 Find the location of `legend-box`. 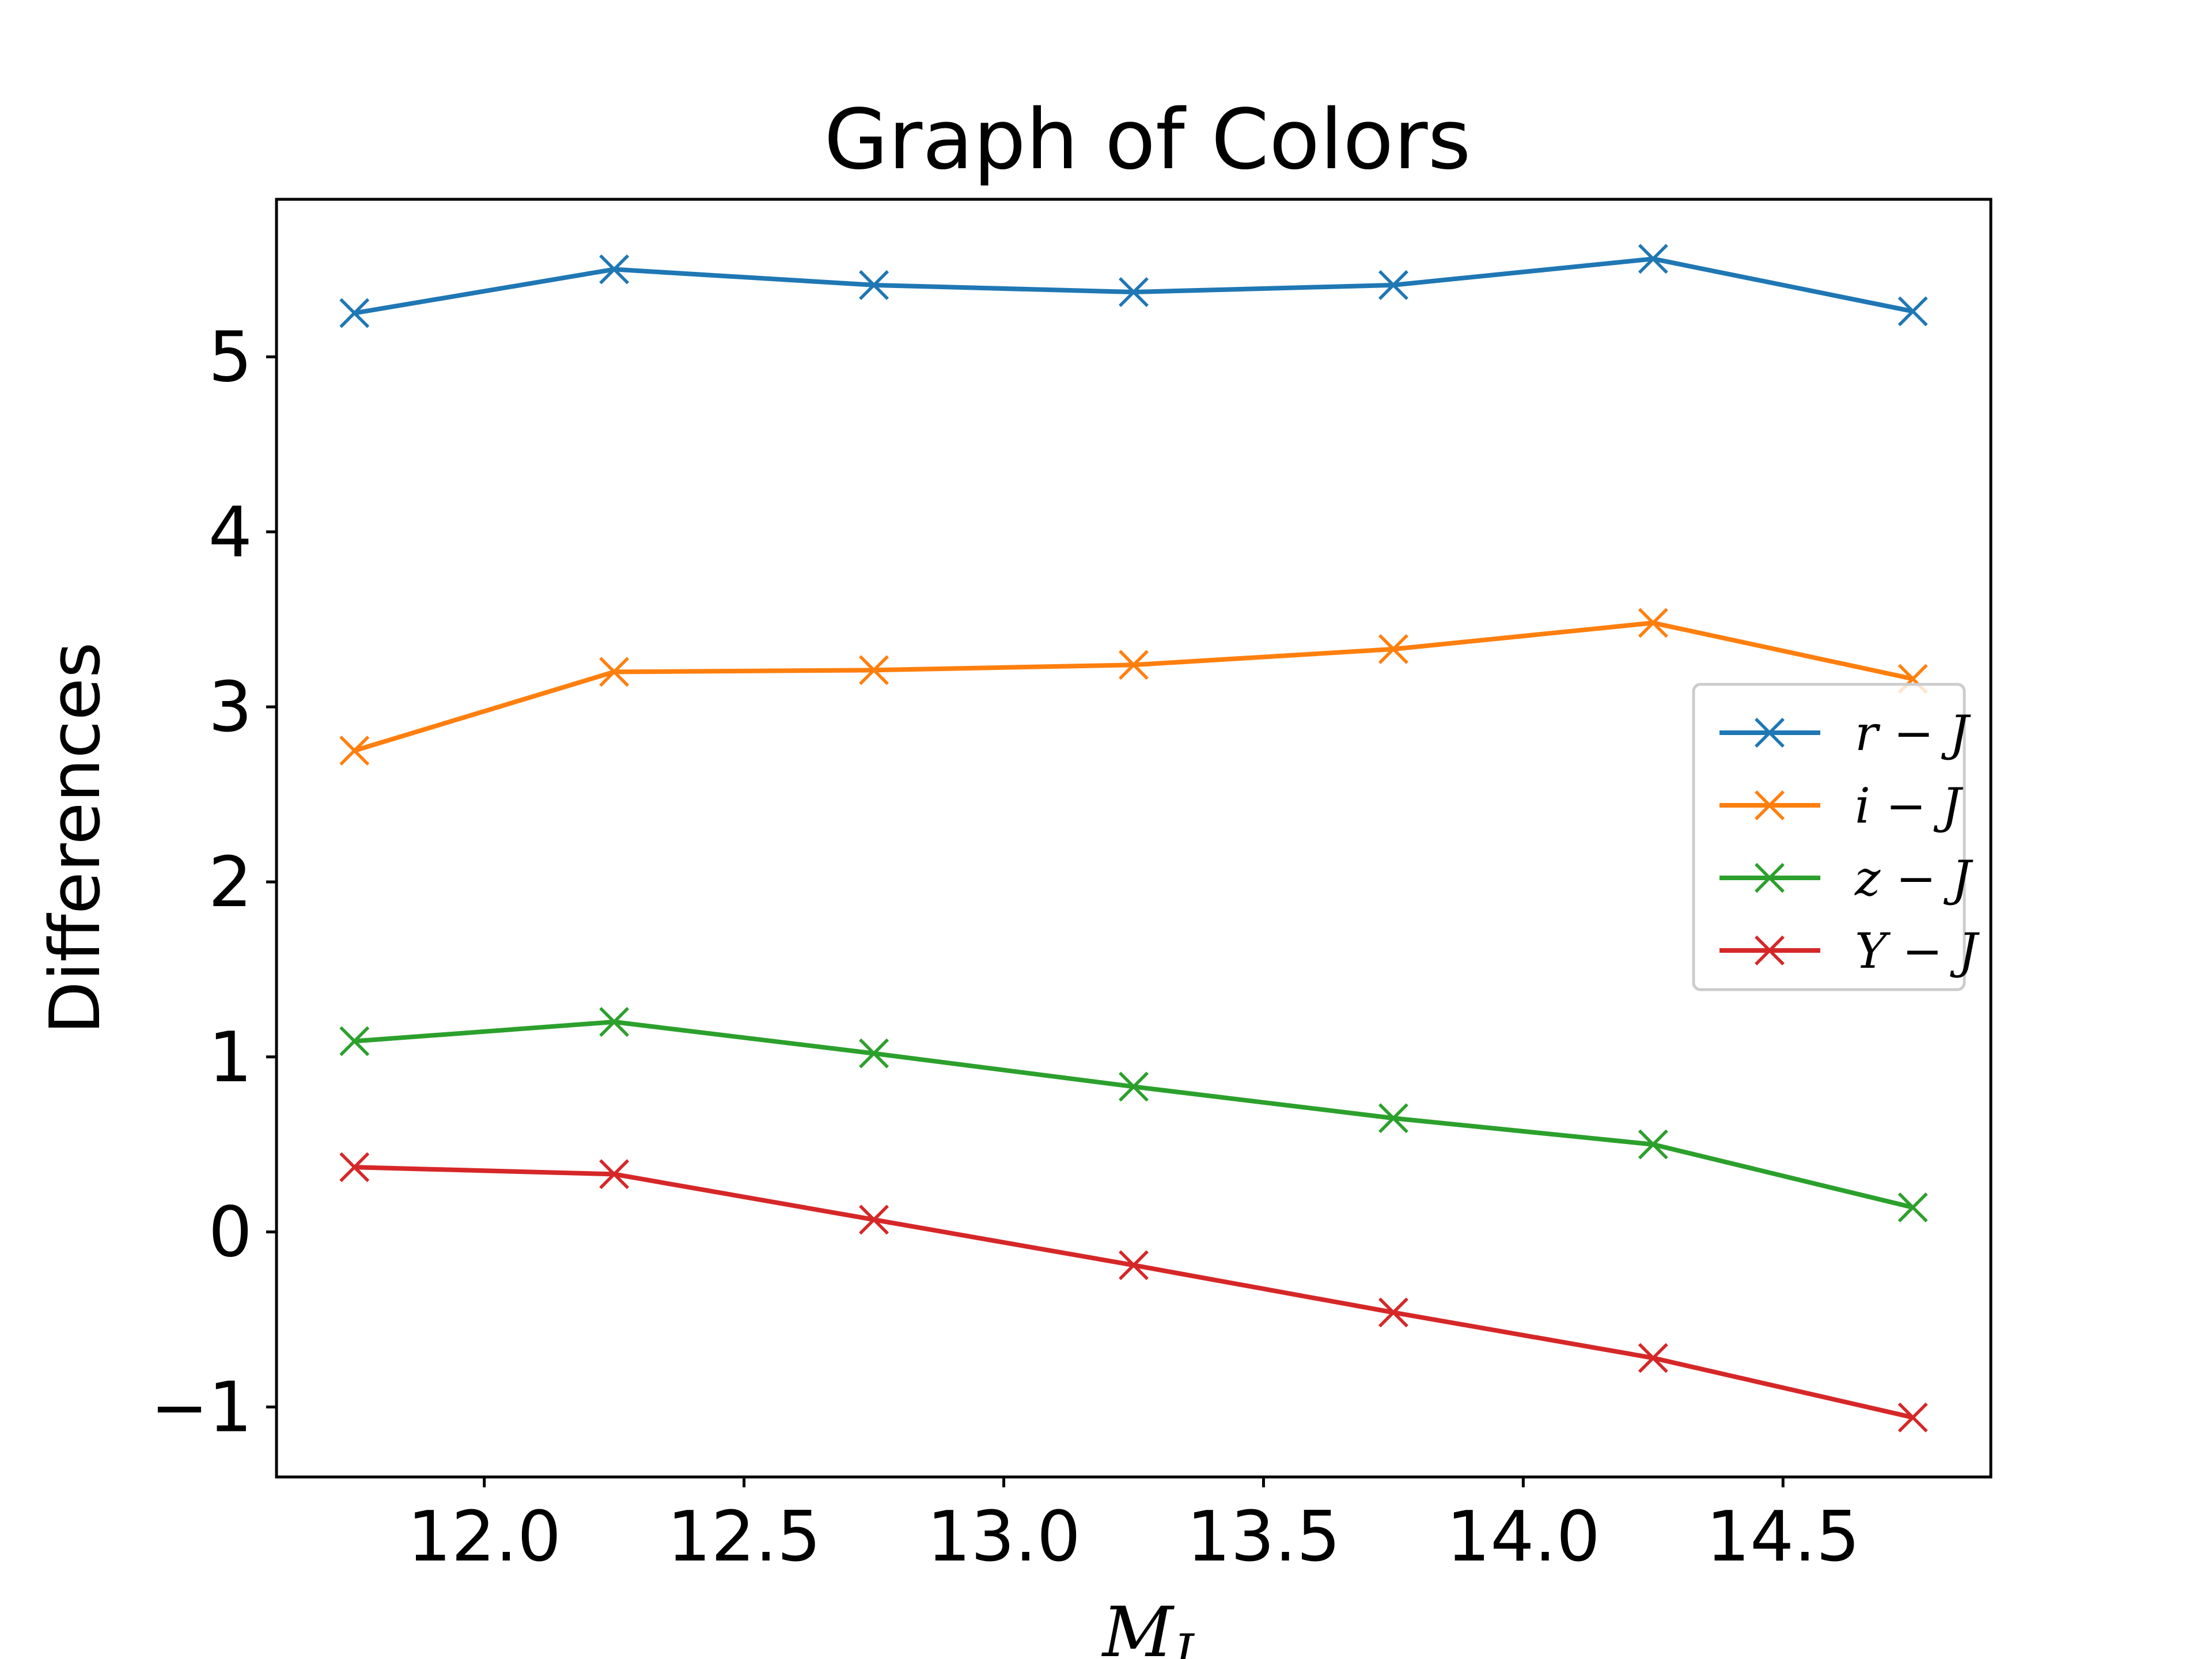

legend-box is located at coordinates (1829, 837).